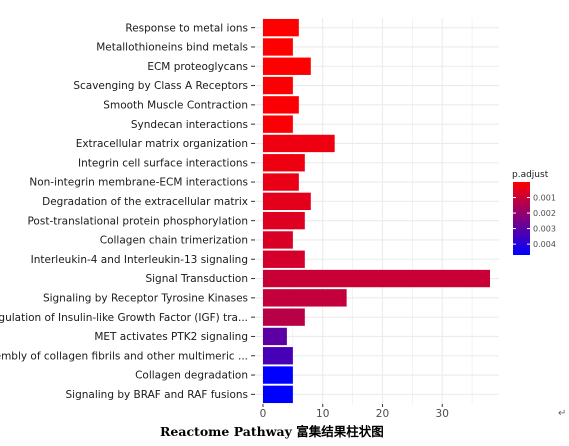  Describe the element at coordinates (174, 241) in the screenshot. I see `category-label: Collagen chain trimerization` at that location.